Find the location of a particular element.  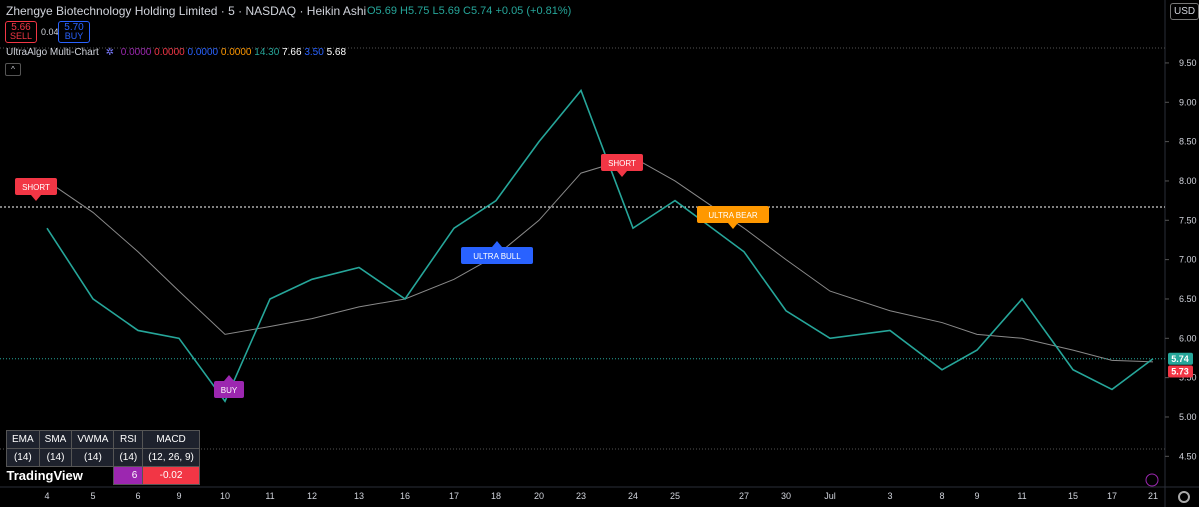

change: +0.05 (+0.81%) is located at coordinates (533, 11).